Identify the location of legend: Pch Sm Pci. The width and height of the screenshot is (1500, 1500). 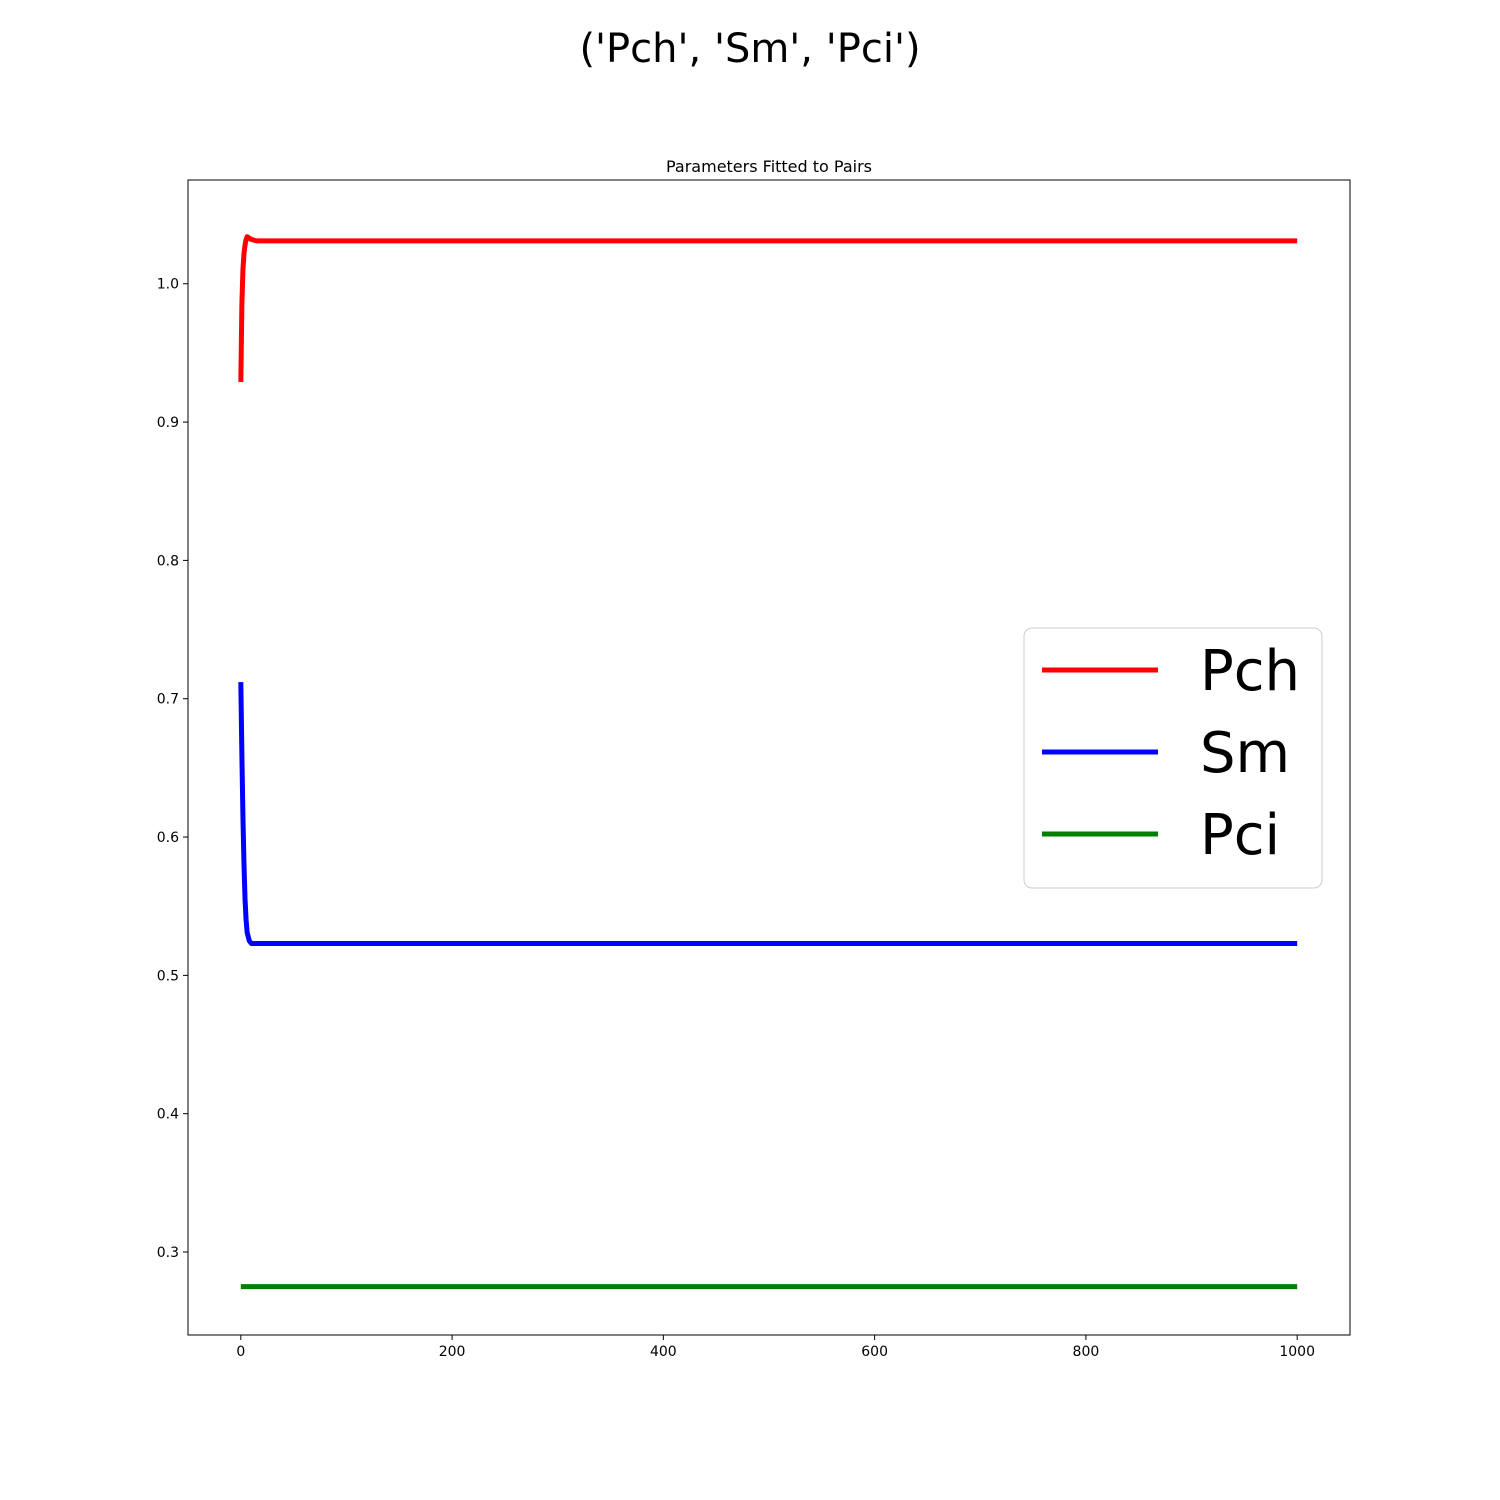
(1173, 758).